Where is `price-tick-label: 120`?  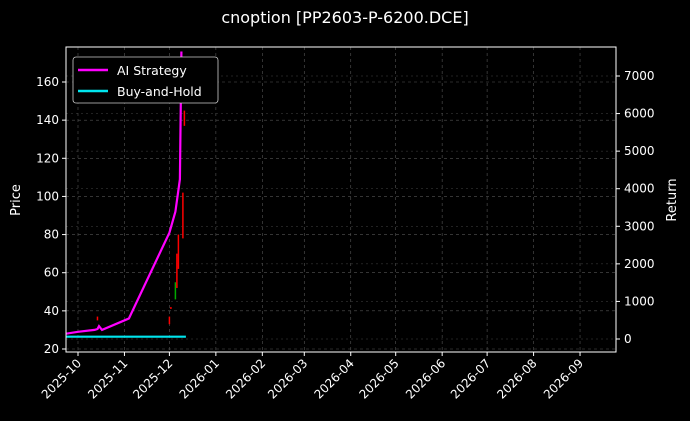 price-tick-label: 120 is located at coordinates (47, 158).